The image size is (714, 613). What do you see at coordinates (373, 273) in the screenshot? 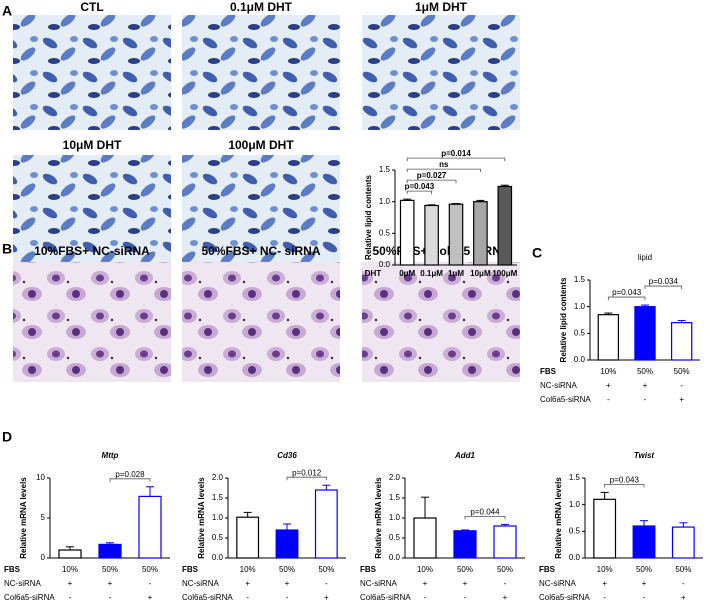
I see `x-axis-label: DHT` at bounding box center [373, 273].